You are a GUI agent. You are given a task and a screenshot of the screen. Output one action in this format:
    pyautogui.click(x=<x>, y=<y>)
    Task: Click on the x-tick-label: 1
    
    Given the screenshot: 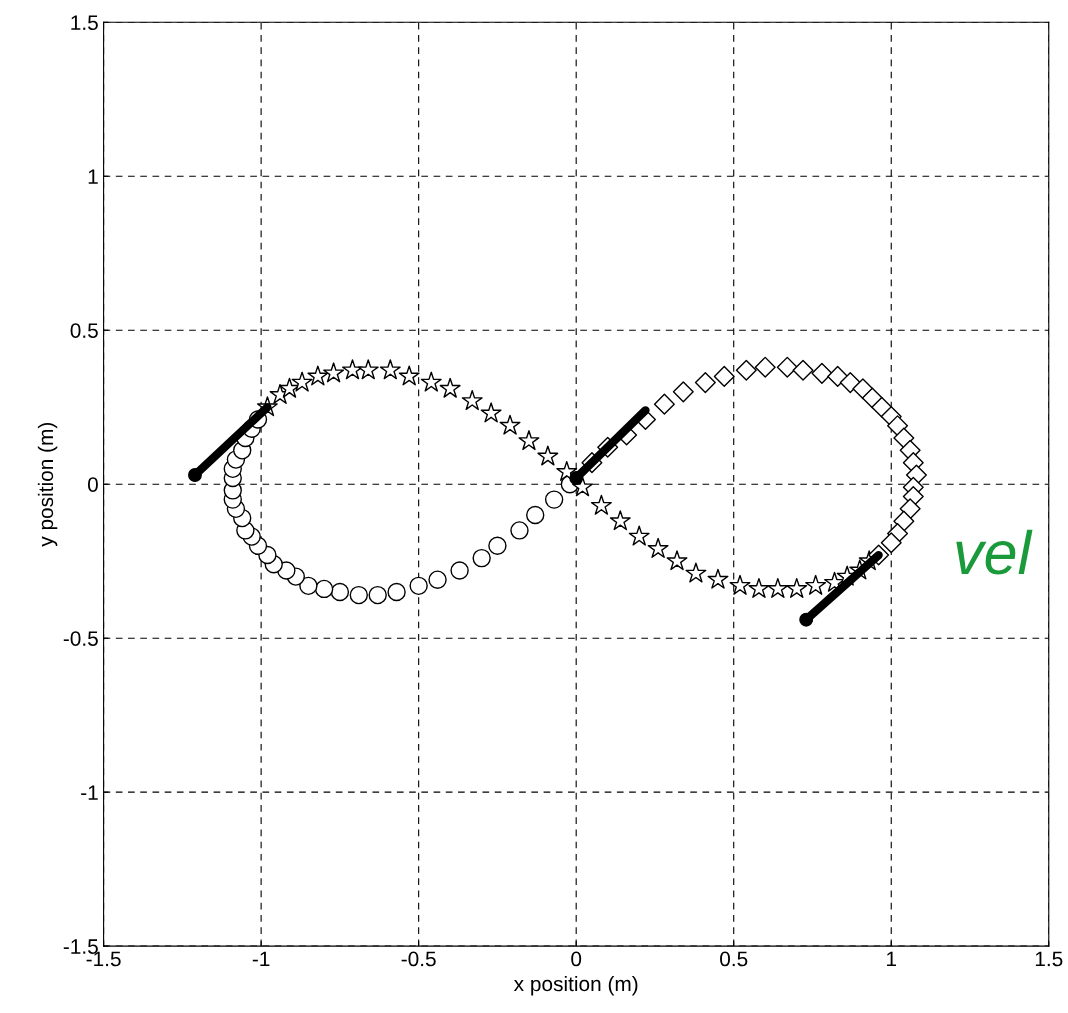 What is the action you would take?
    pyautogui.click(x=892, y=959)
    